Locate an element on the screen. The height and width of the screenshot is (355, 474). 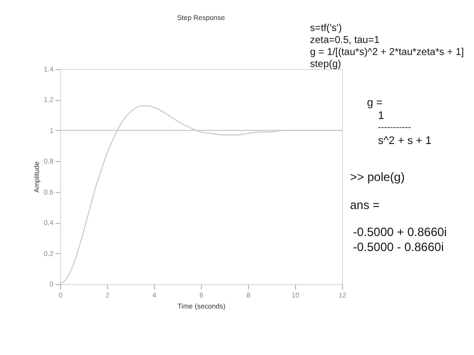
text: 1 is located at coordinates (381, 116).